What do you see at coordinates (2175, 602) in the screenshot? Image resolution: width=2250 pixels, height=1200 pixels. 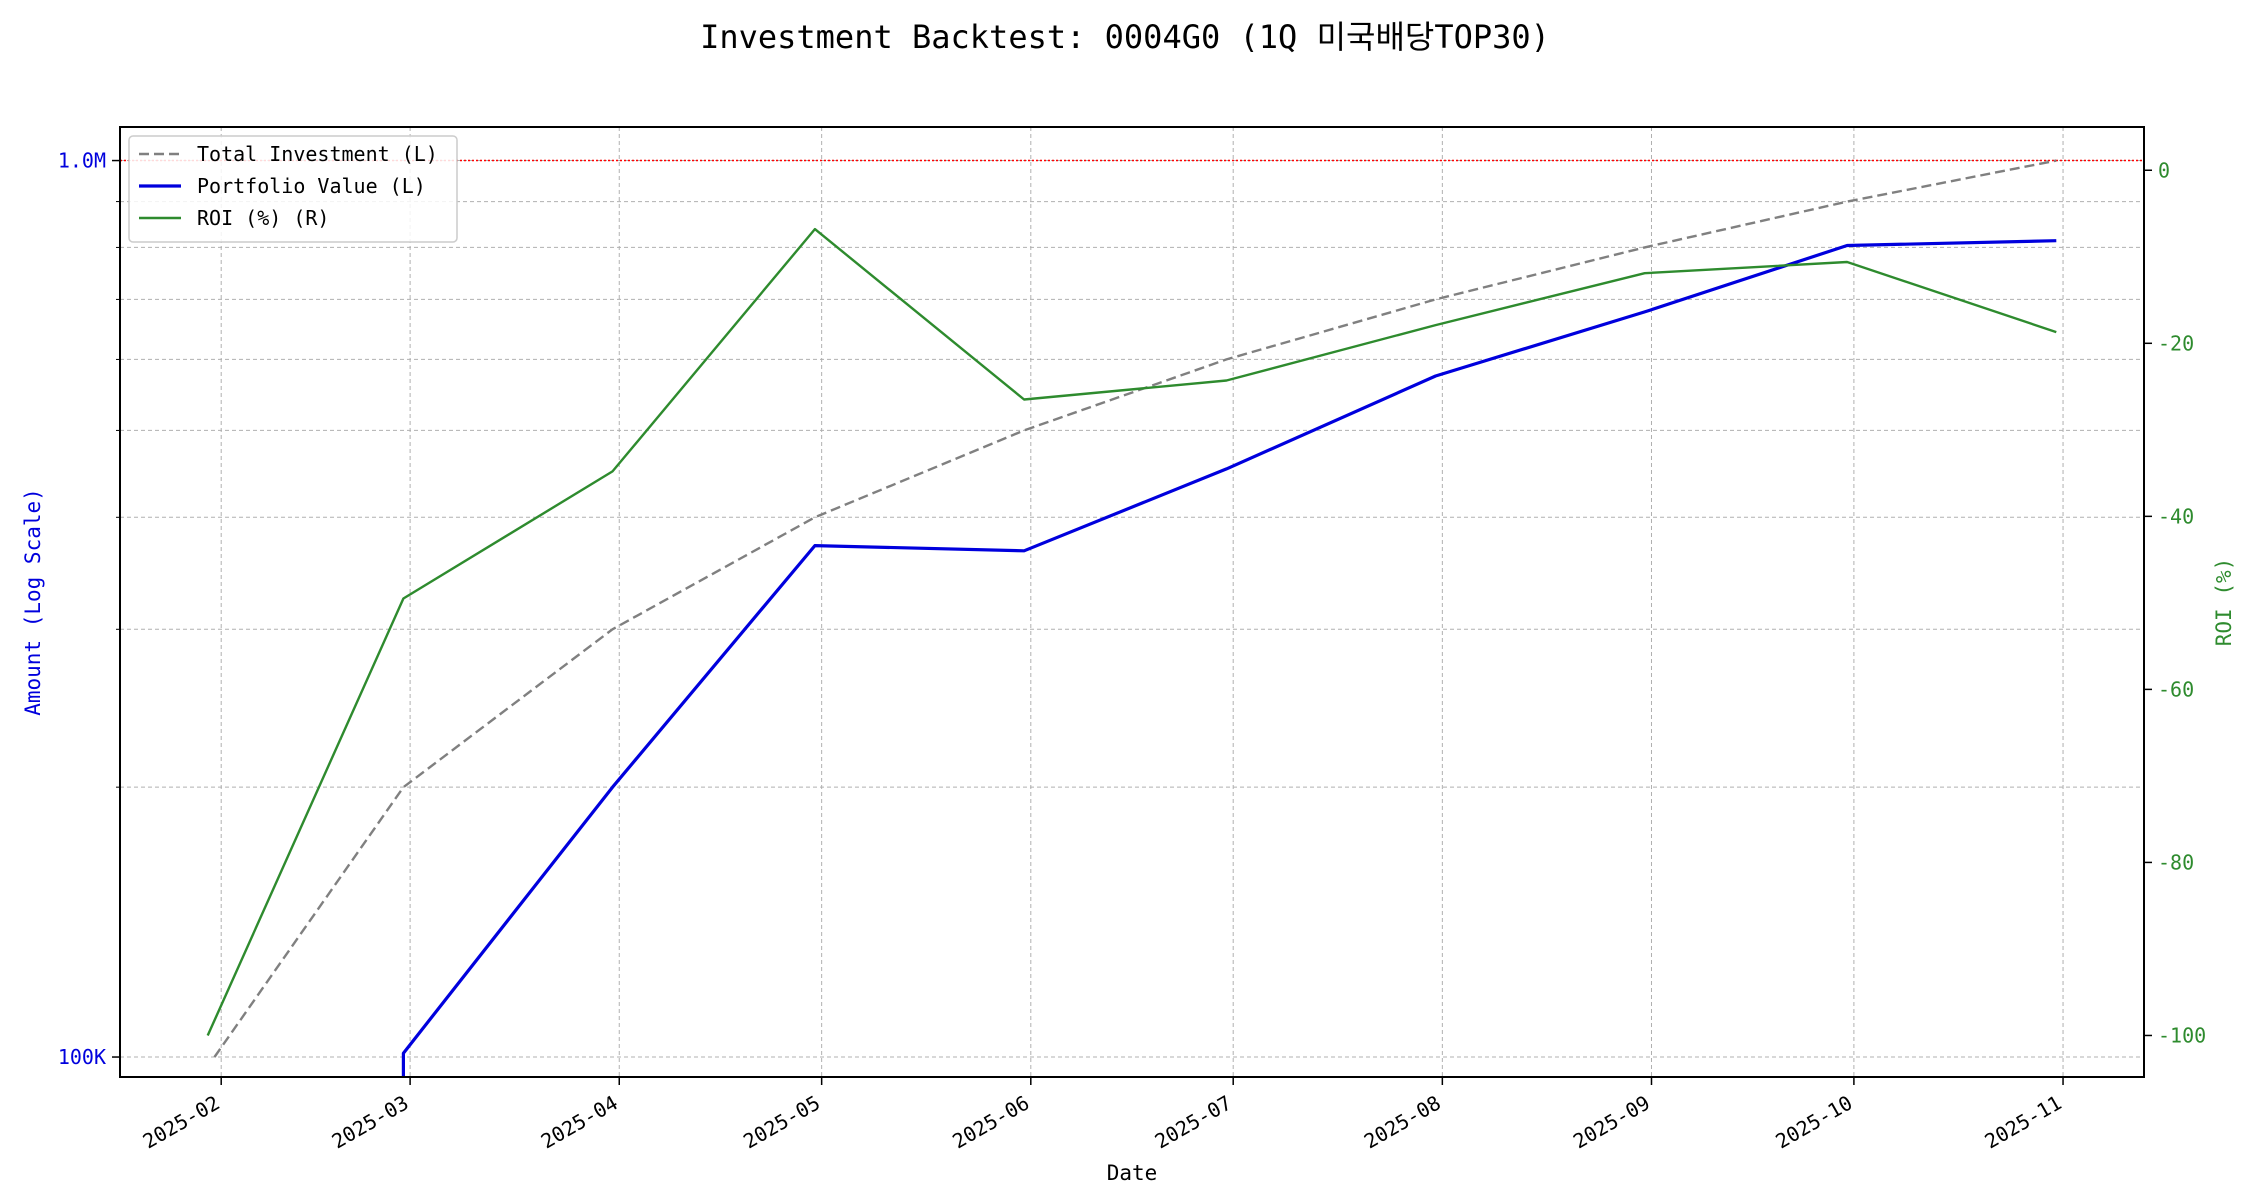 I see `y-axis-right: 0 -20 -40 -60 -80 -100` at bounding box center [2175, 602].